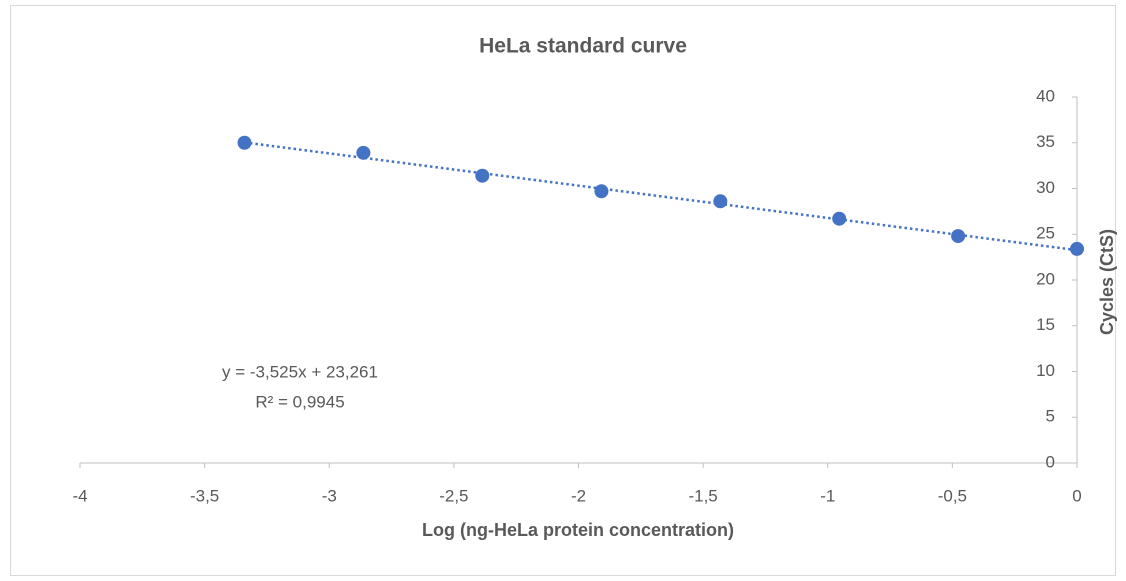 This screenshot has width=1126, height=581. What do you see at coordinates (204, 495) in the screenshot?
I see `x-tick-label: -3,5` at bounding box center [204, 495].